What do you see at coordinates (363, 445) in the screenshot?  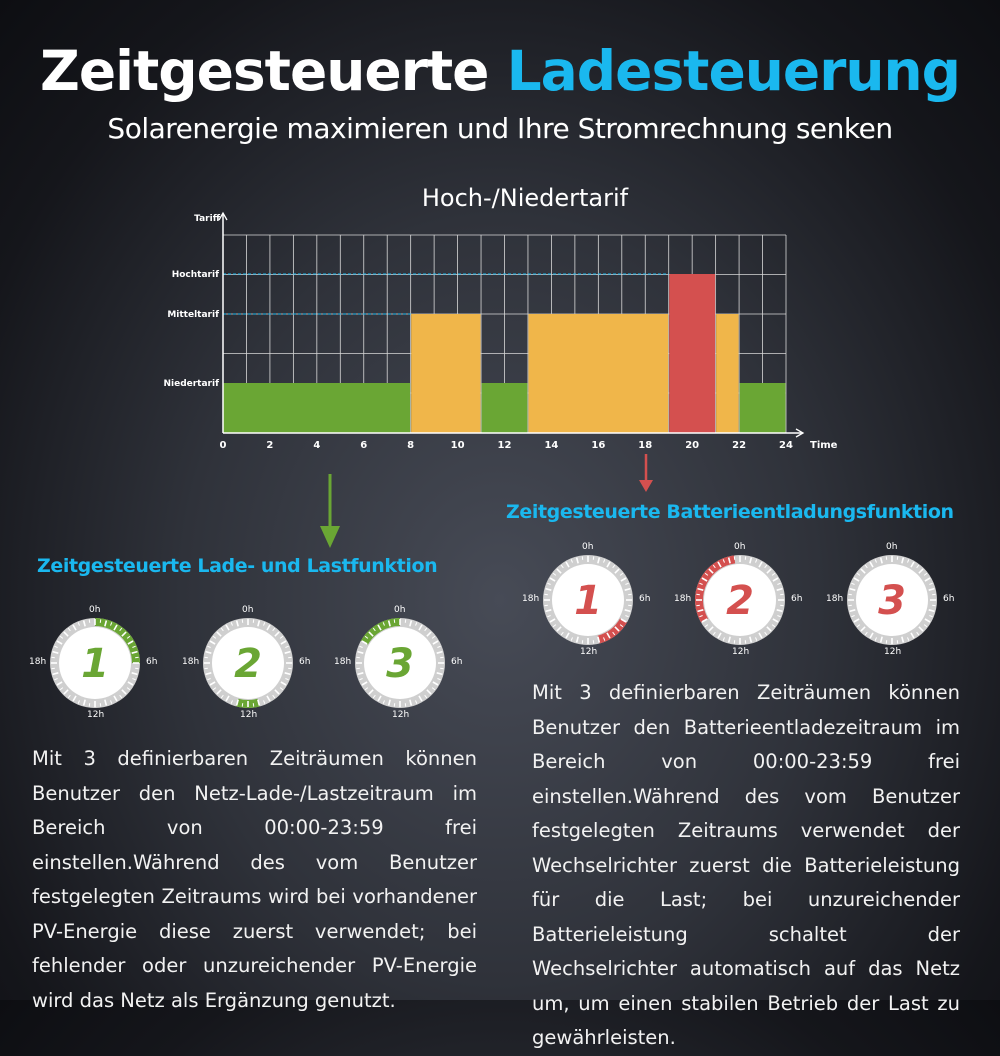 I see `x-tick-label: 6` at bounding box center [363, 445].